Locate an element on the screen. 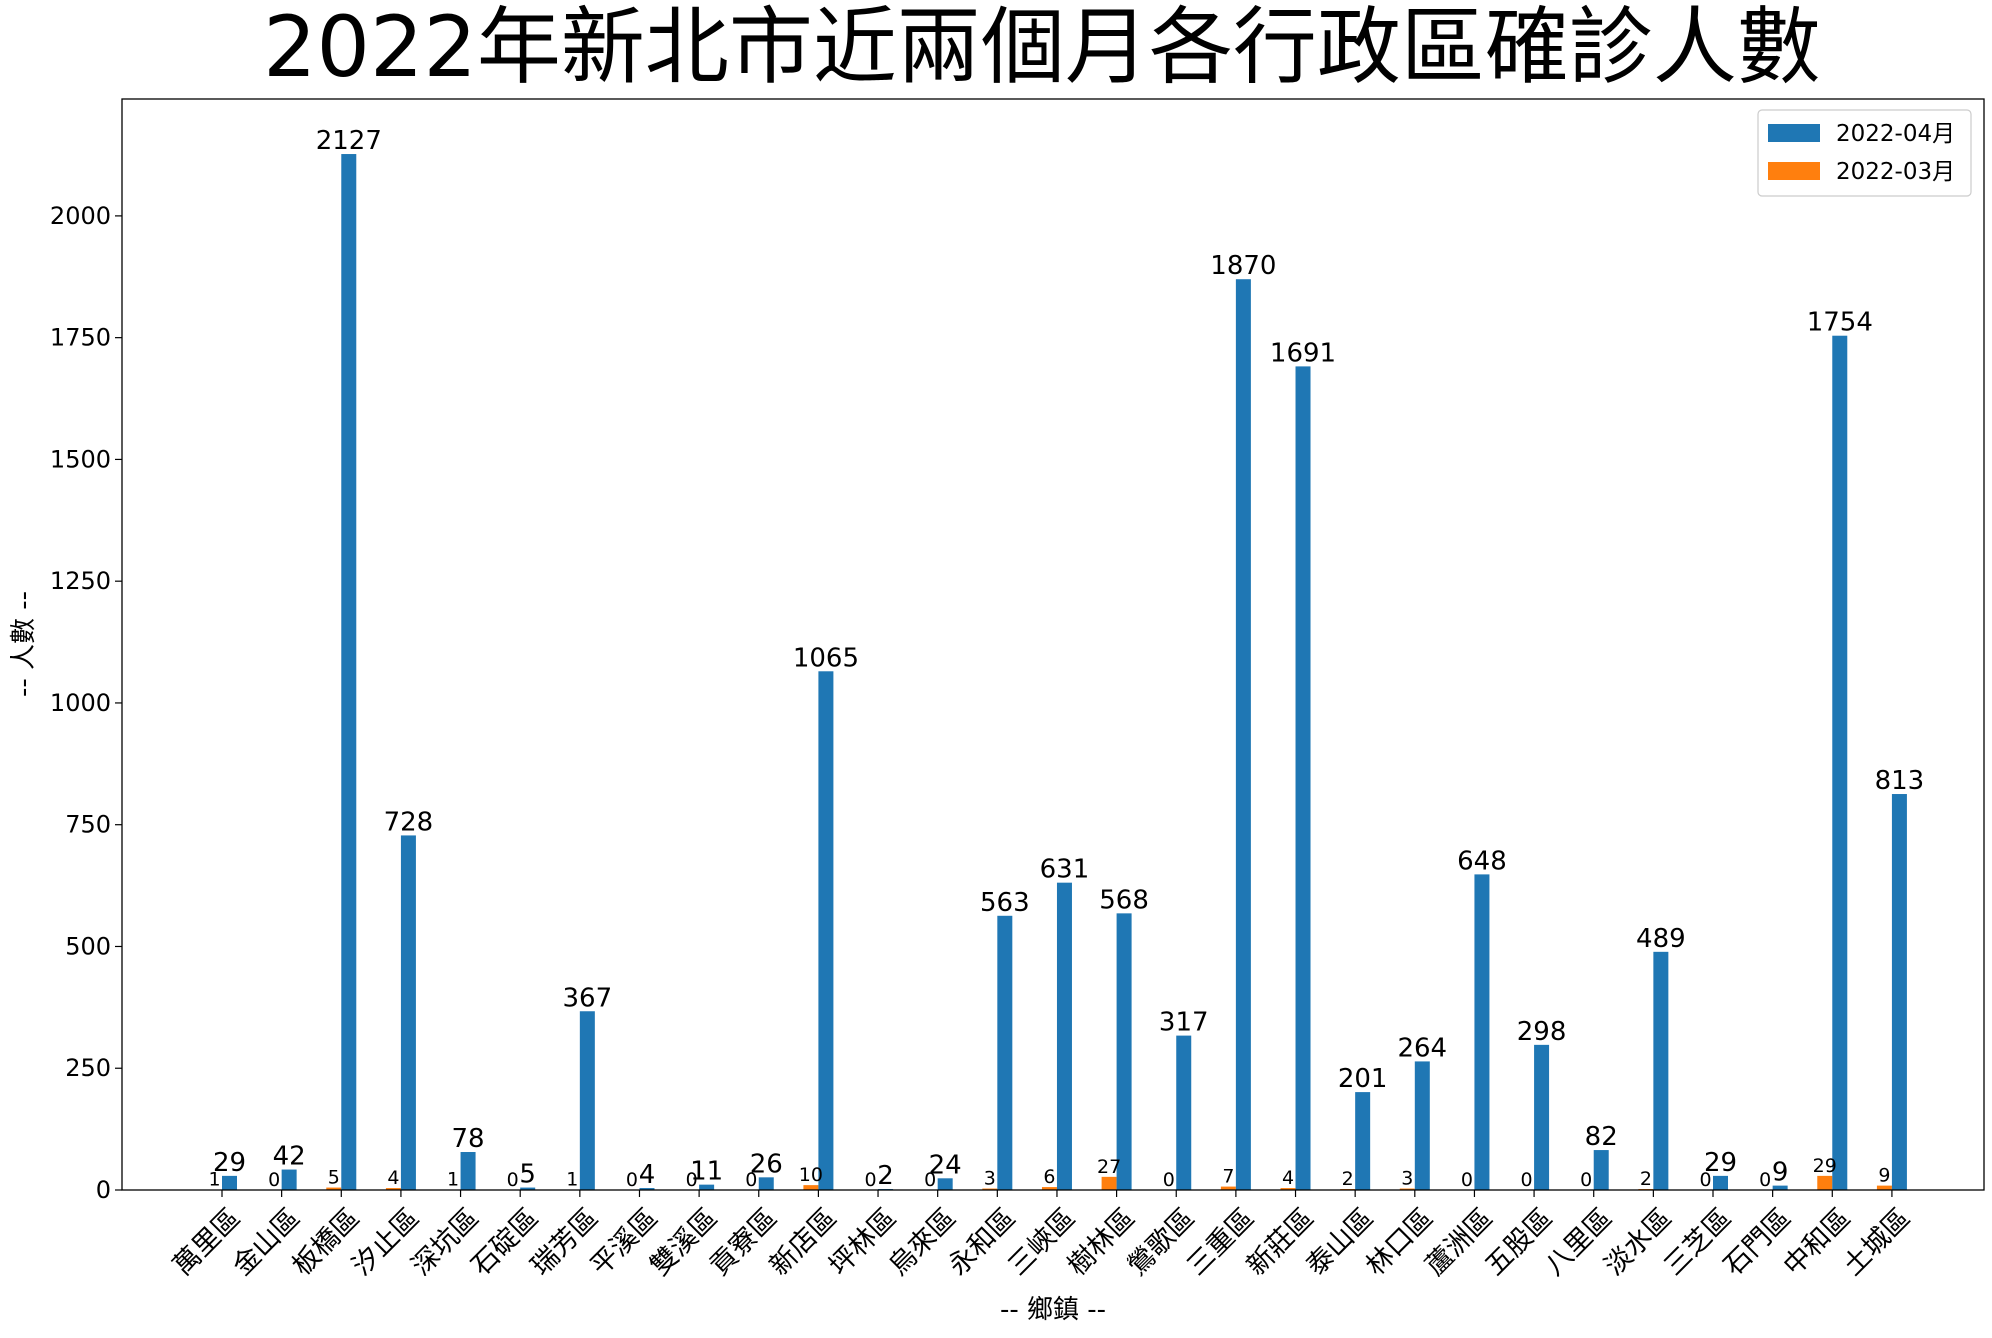 Image resolution: width=1992 pixels, height=1338 pixels. y-tick-label: 1500 is located at coordinates (80, 459).